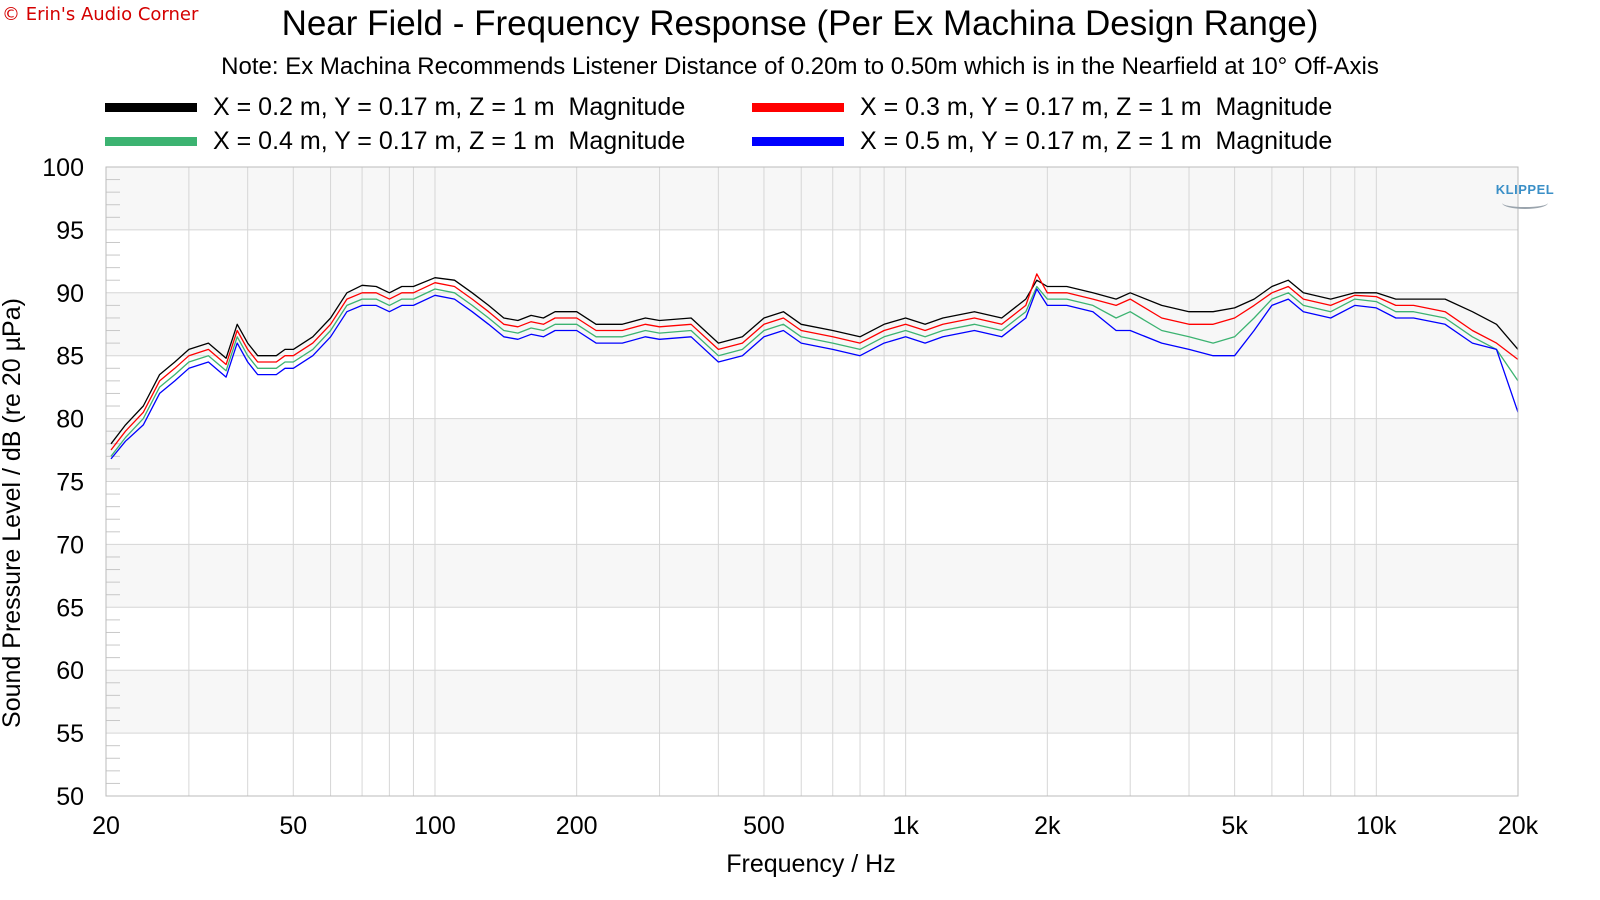  What do you see at coordinates (13, 513) in the screenshot?
I see `y-axis-label: Sound Pressure Level / dB (re 20 µPa)` at bounding box center [13, 513].